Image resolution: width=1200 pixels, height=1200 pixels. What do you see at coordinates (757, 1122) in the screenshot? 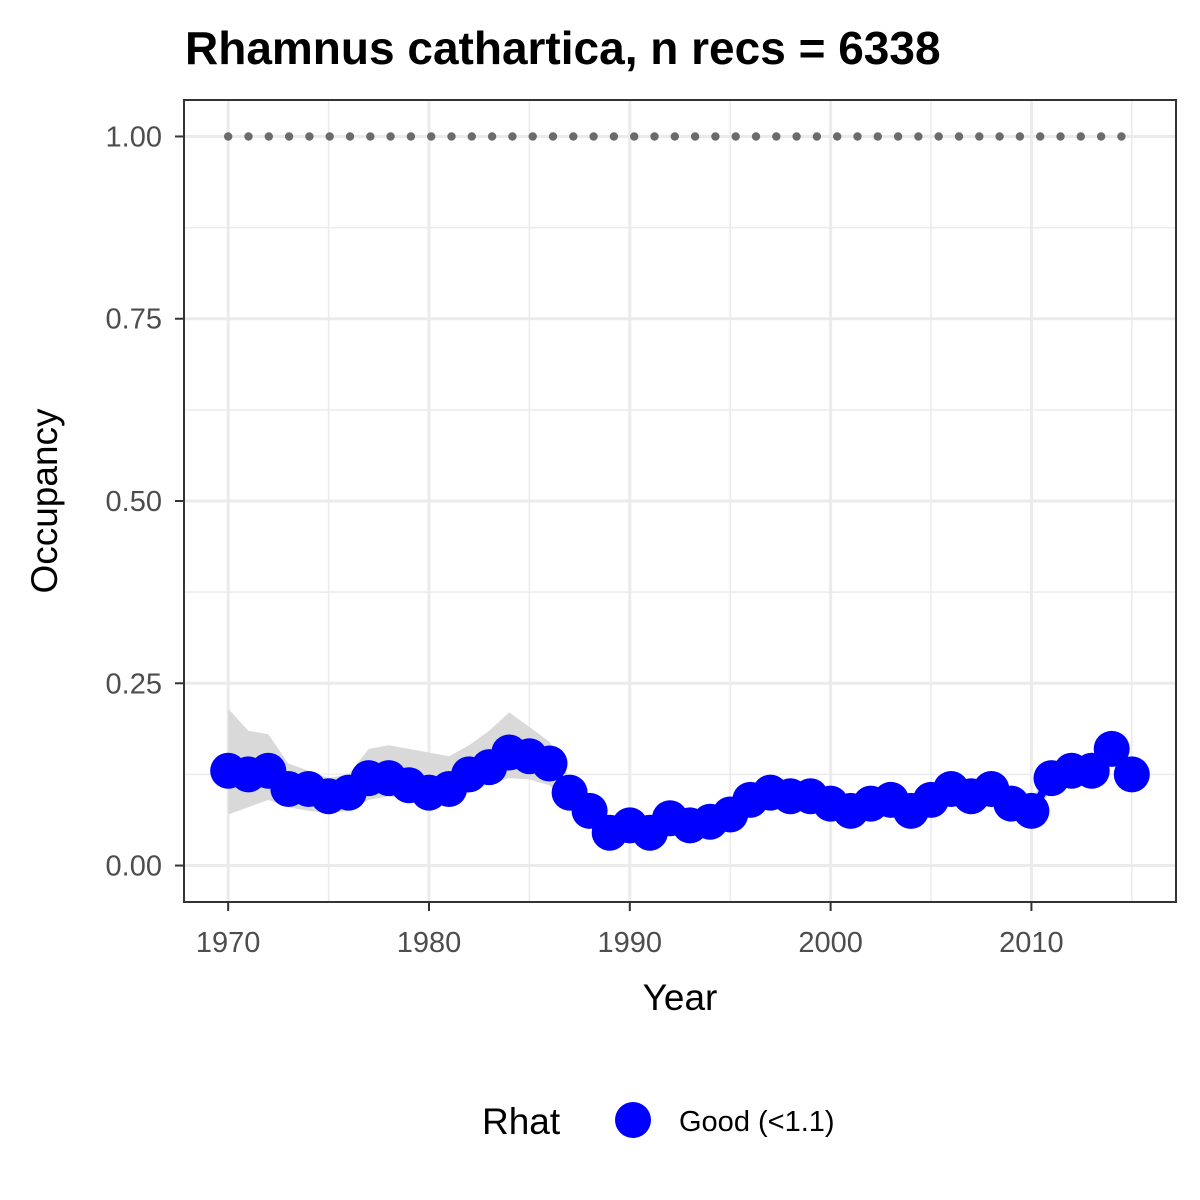
I see `legend-entry-label: Good (<1.1)` at bounding box center [757, 1122].